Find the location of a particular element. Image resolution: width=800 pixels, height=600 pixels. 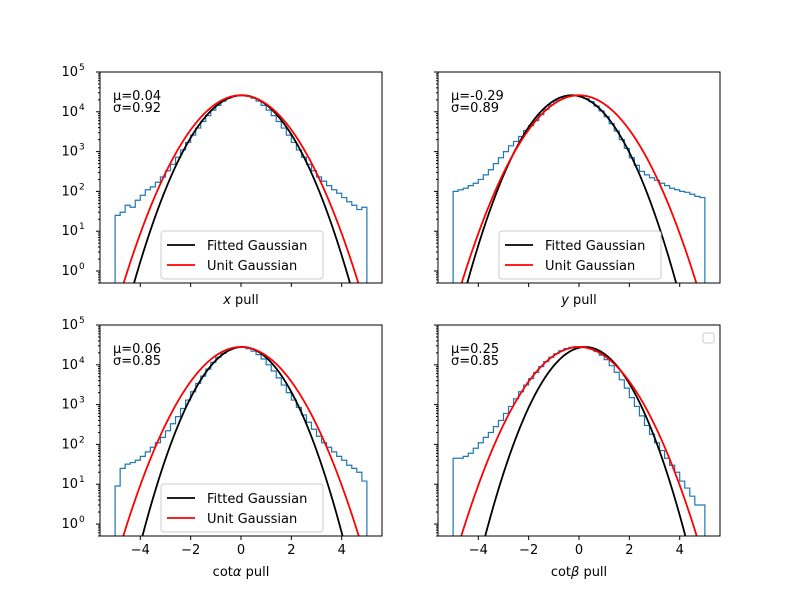

mu-annotation: μ=0.04 is located at coordinates (137, 96).